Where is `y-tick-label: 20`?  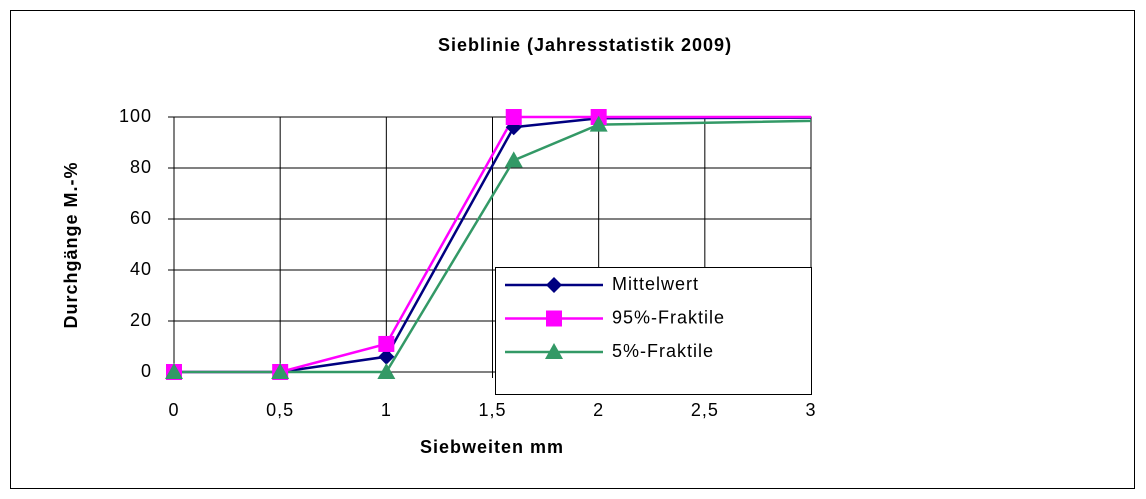
y-tick-label: 20 is located at coordinates (141, 320).